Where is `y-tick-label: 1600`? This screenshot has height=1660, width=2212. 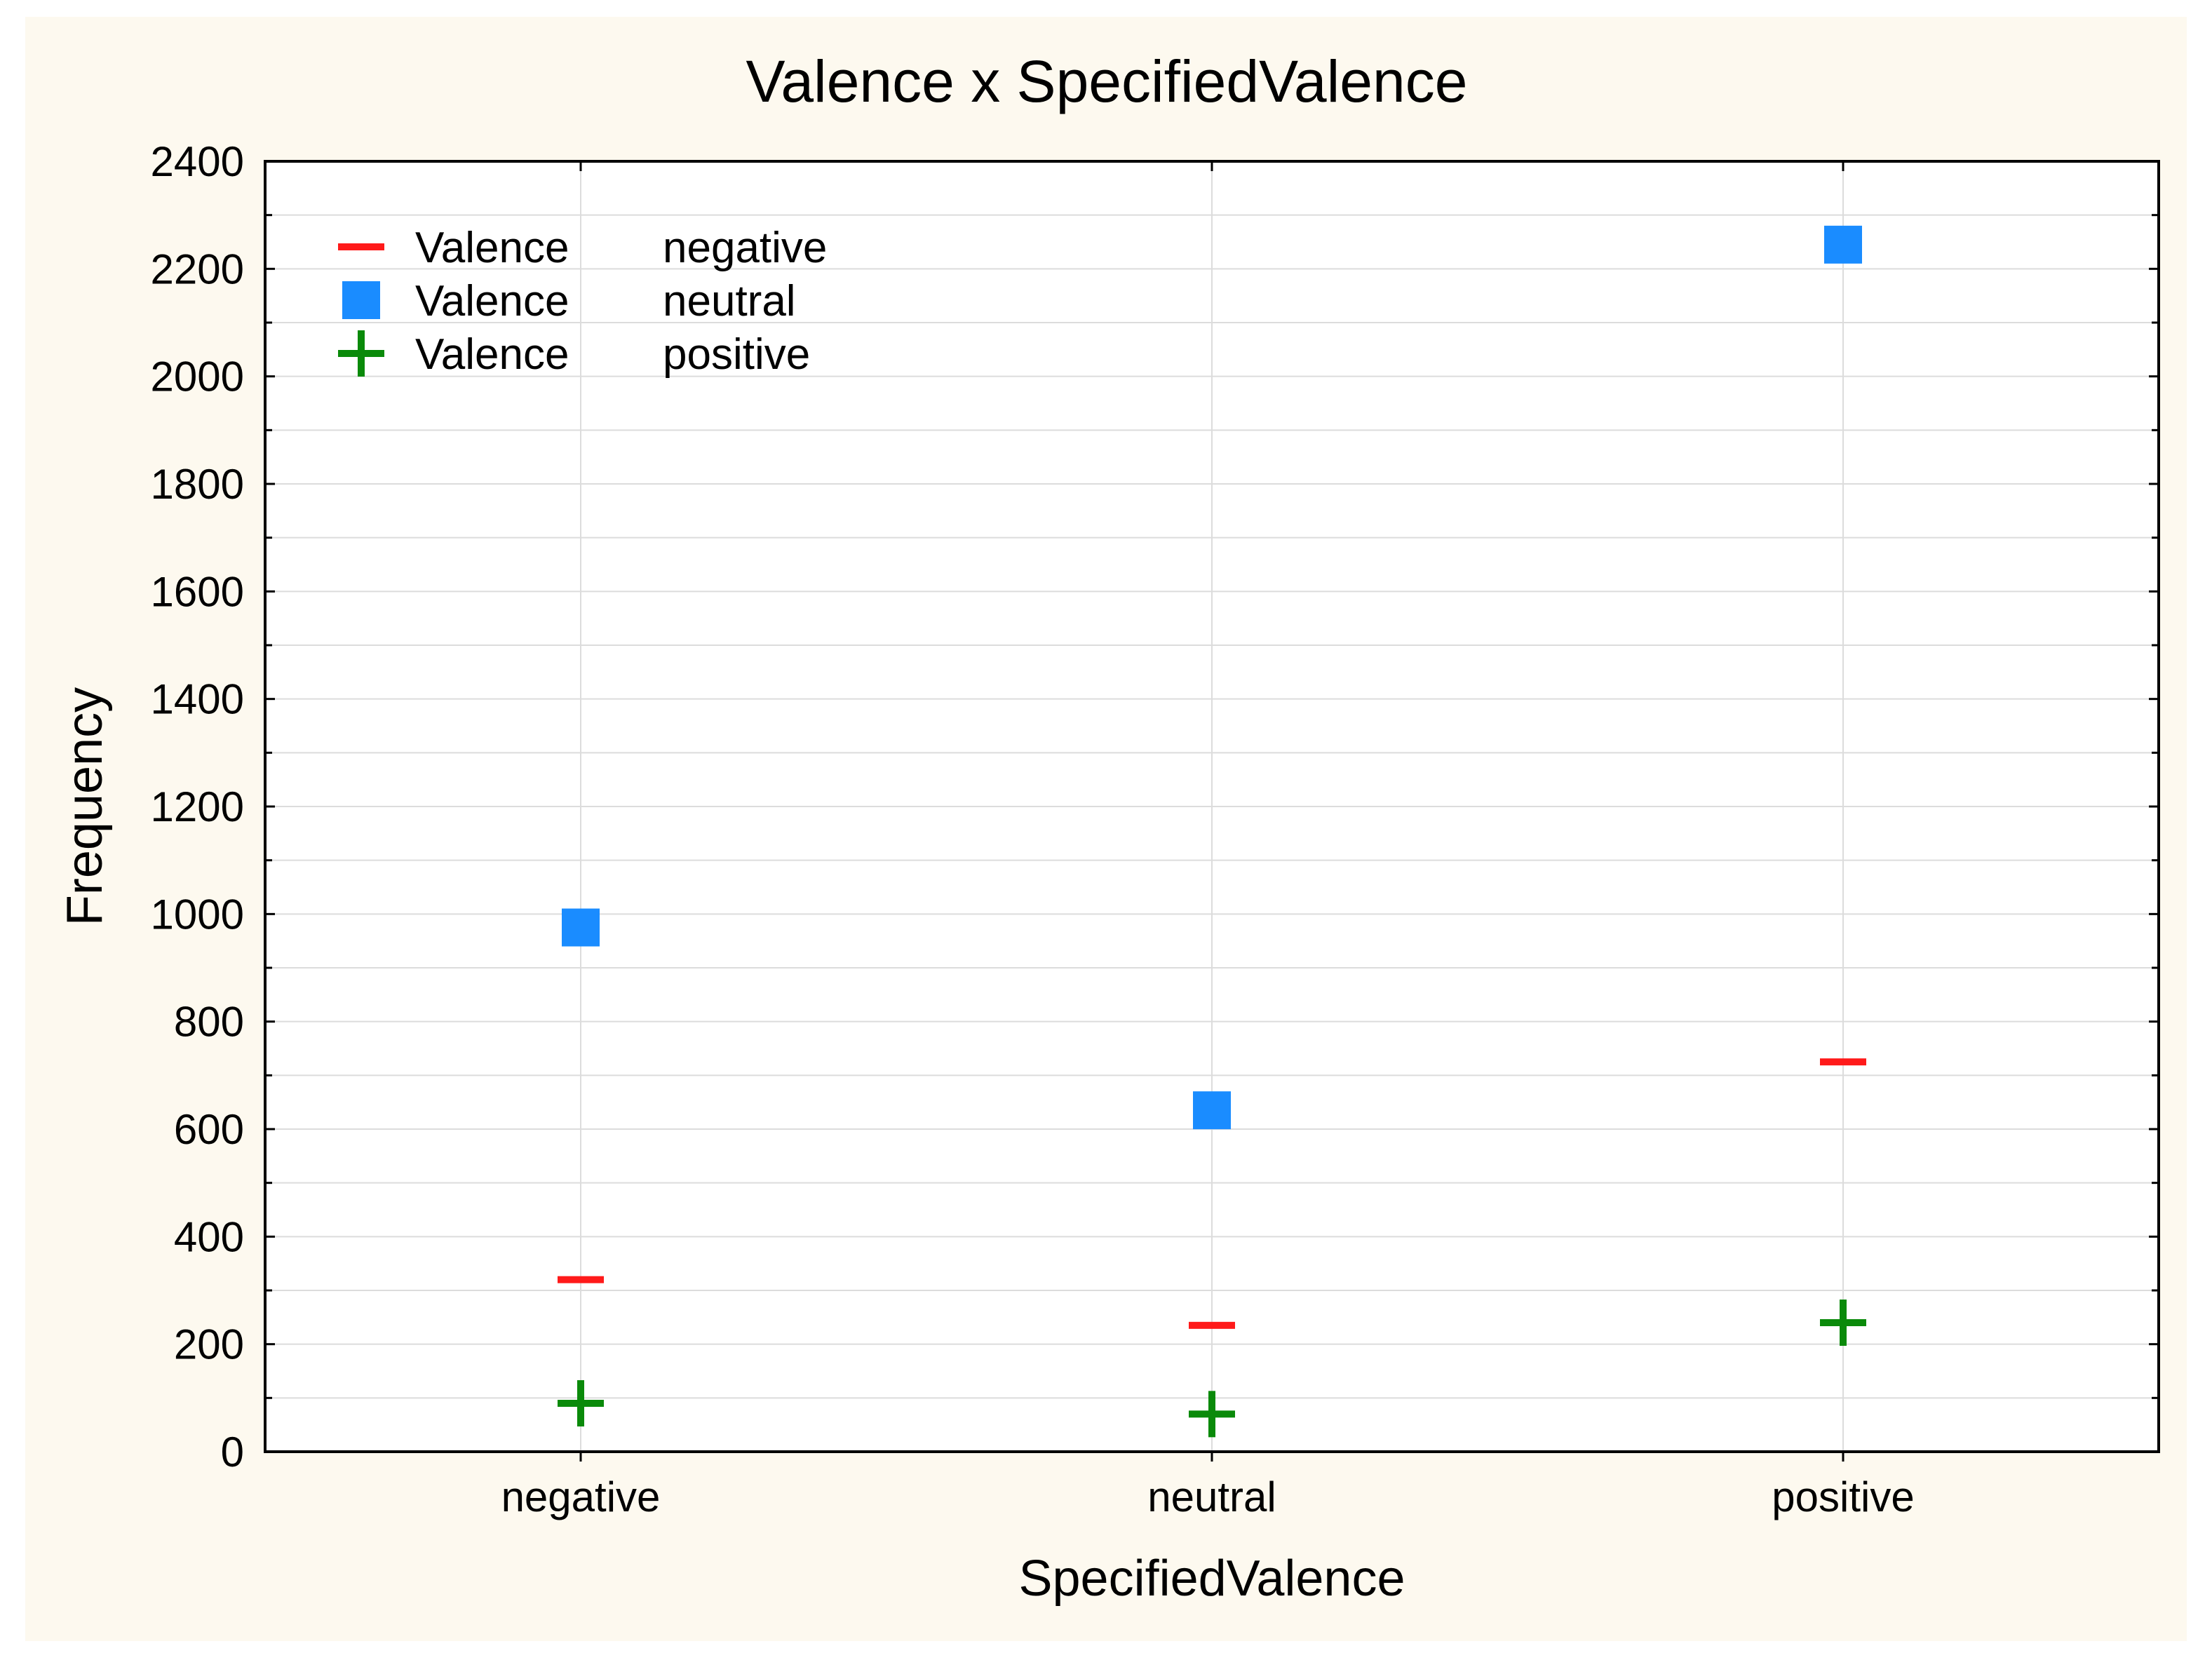 y-tick-label: 1600 is located at coordinates (198, 591).